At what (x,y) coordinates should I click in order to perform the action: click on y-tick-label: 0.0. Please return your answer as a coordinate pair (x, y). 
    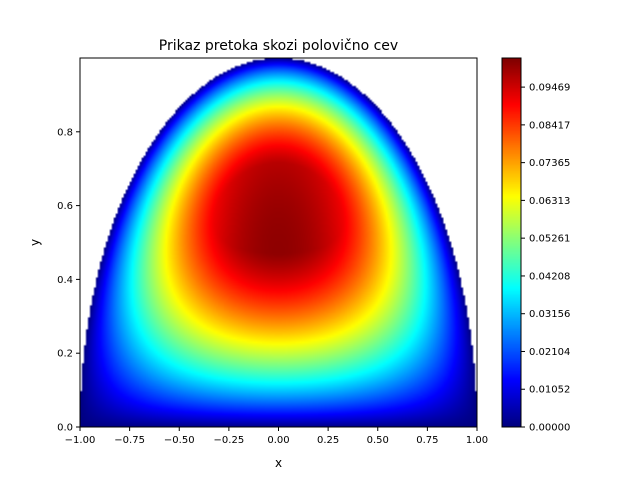
    Looking at the image, I should click on (65, 428).